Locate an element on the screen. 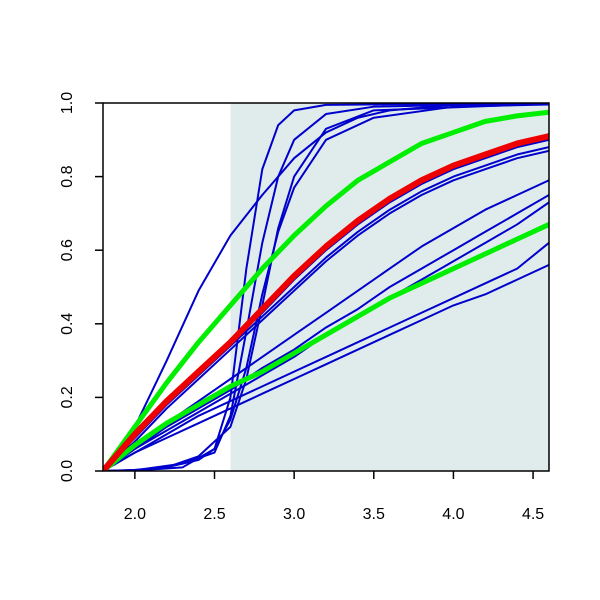 Image resolution: width=600 pixels, height=600 pixels. x-tick-label-3: 3.0 is located at coordinates (294, 514).